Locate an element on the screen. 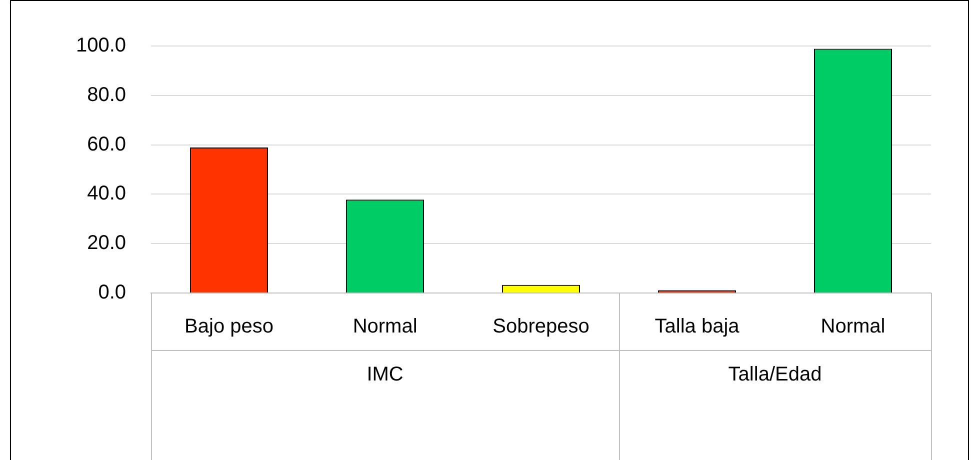 This screenshot has width=979, height=460. y-tick-label: 20.0 is located at coordinates (106, 243).